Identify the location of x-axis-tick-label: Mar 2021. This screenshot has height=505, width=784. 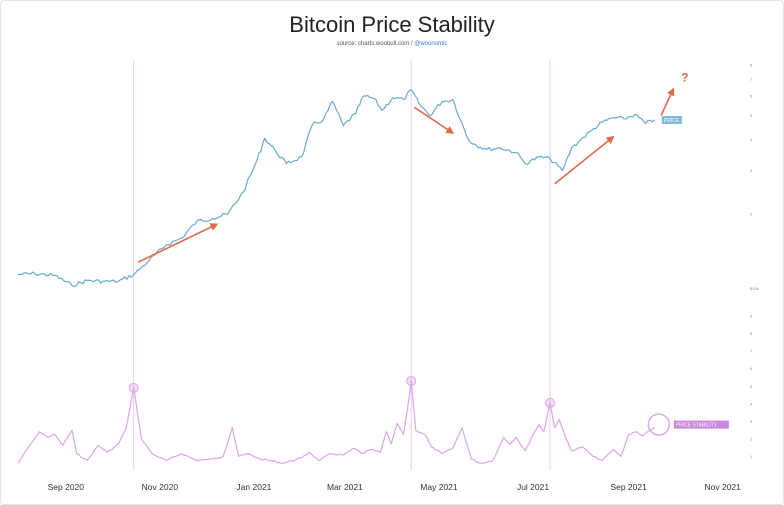
(345, 487).